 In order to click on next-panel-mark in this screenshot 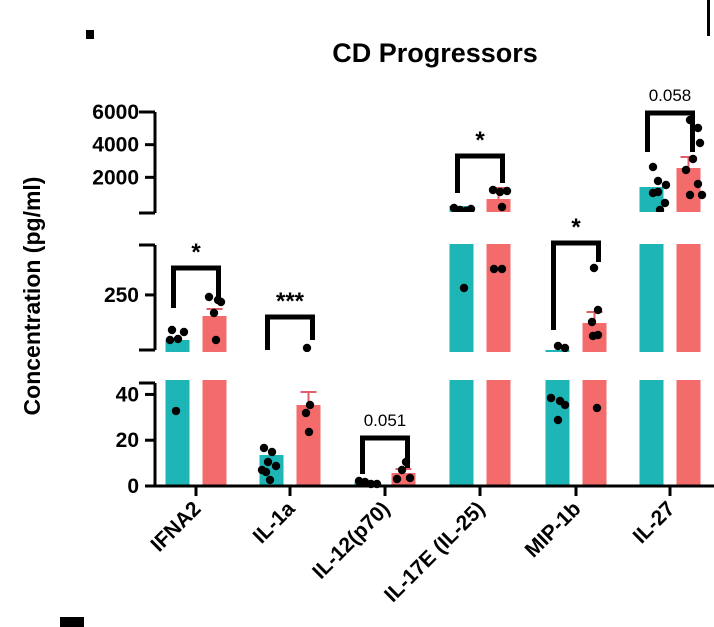, I will do `click(72, 622)`.